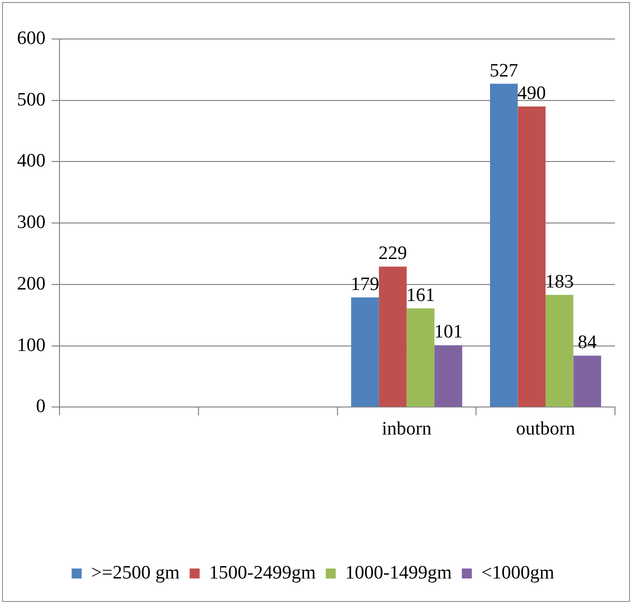 The image size is (634, 606). Describe the element at coordinates (31, 161) in the screenshot. I see `y-tick-label: 400` at that location.